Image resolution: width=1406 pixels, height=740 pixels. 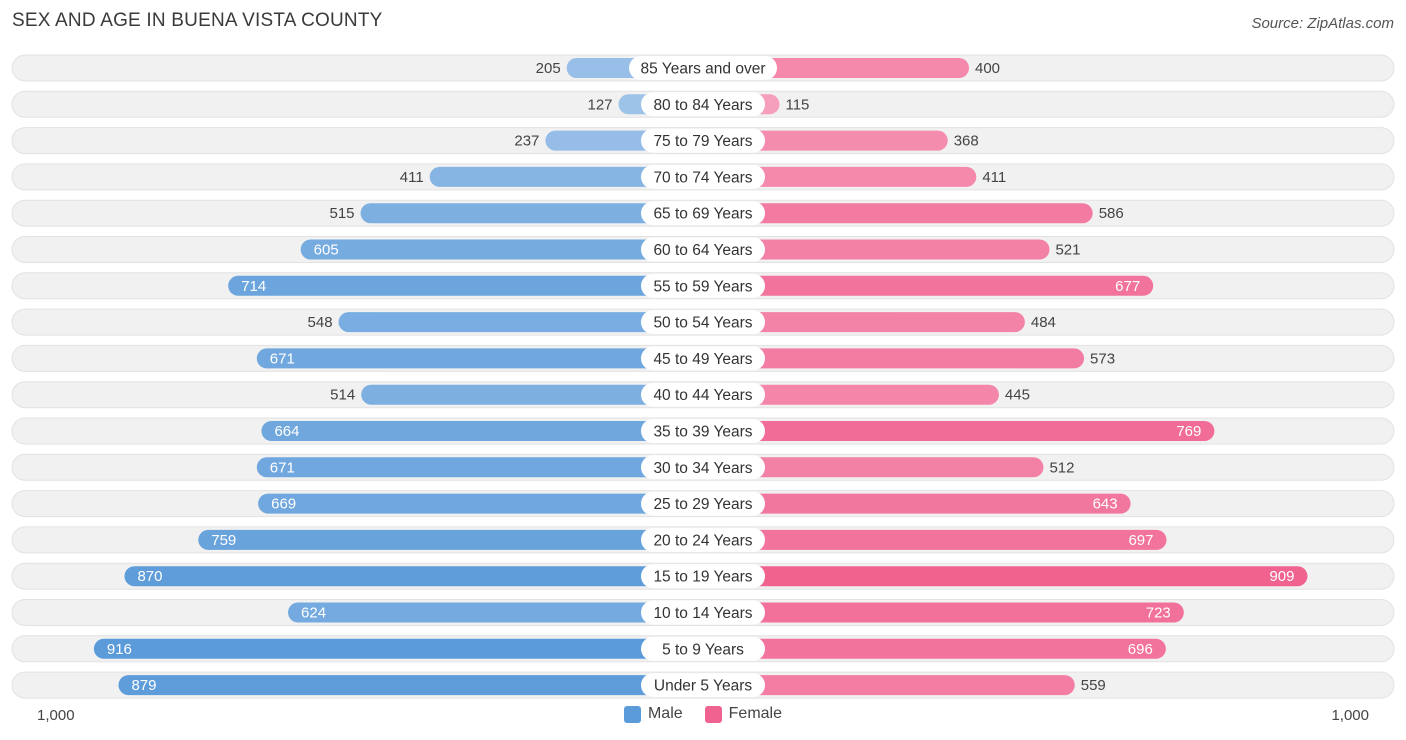 I want to click on source-credit: Source: ZipAtlas.com, so click(x=1322, y=23).